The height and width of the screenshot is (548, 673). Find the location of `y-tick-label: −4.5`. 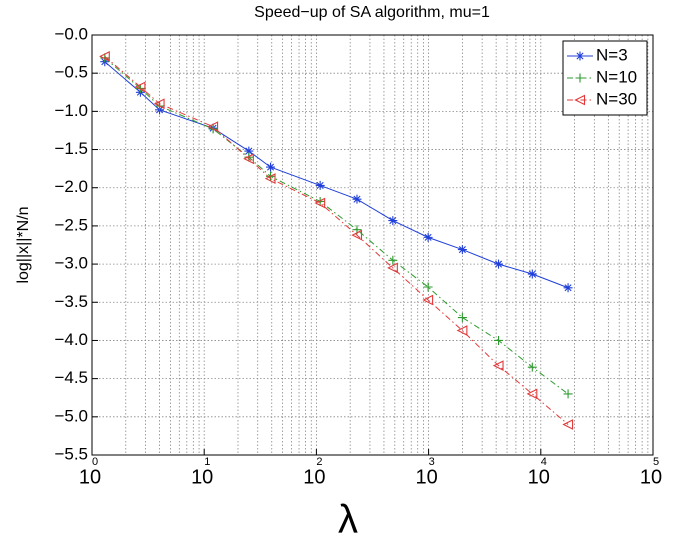

y-tick-label: −4.5 is located at coordinates (71, 377).